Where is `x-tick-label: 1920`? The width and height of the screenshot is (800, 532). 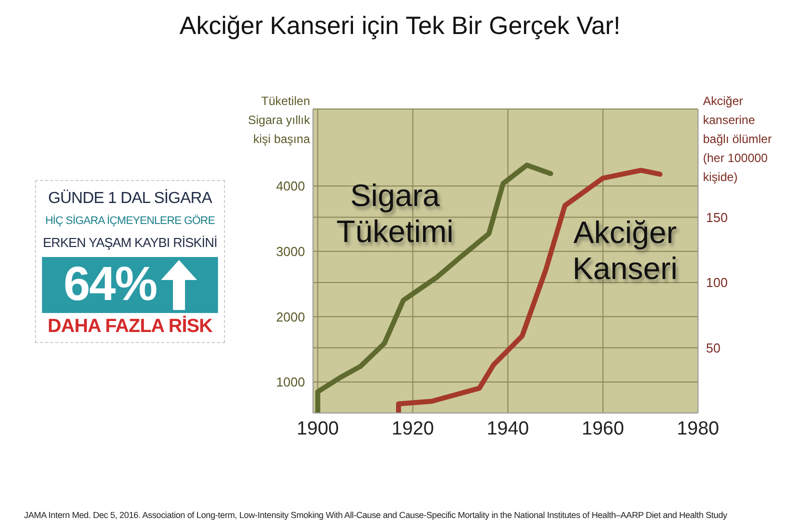 x-tick-label: 1920 is located at coordinates (413, 429).